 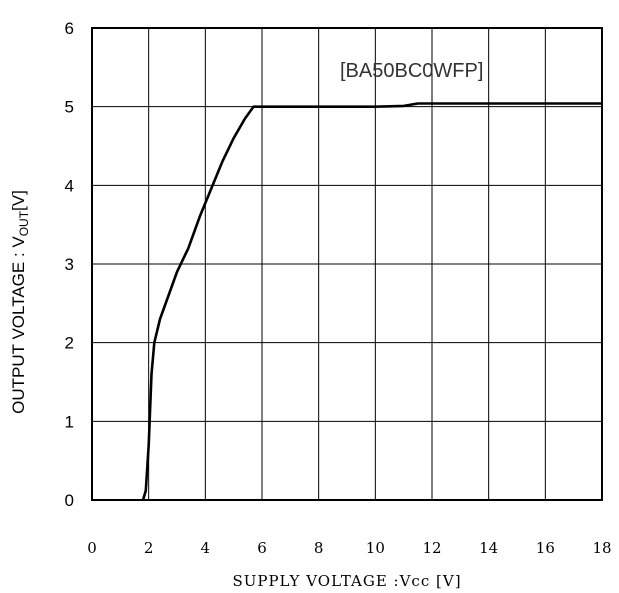 I want to click on x-tick-labels: 0 2 4 6 8 10 12 14 16 18, so click(x=349, y=548).